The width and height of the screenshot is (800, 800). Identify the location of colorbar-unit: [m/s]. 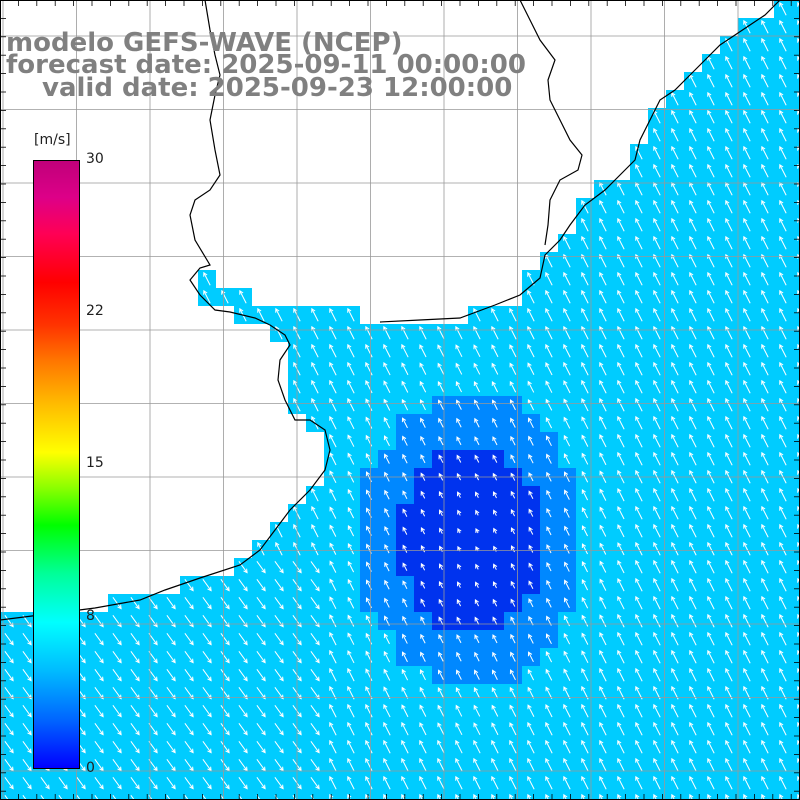
(52, 140).